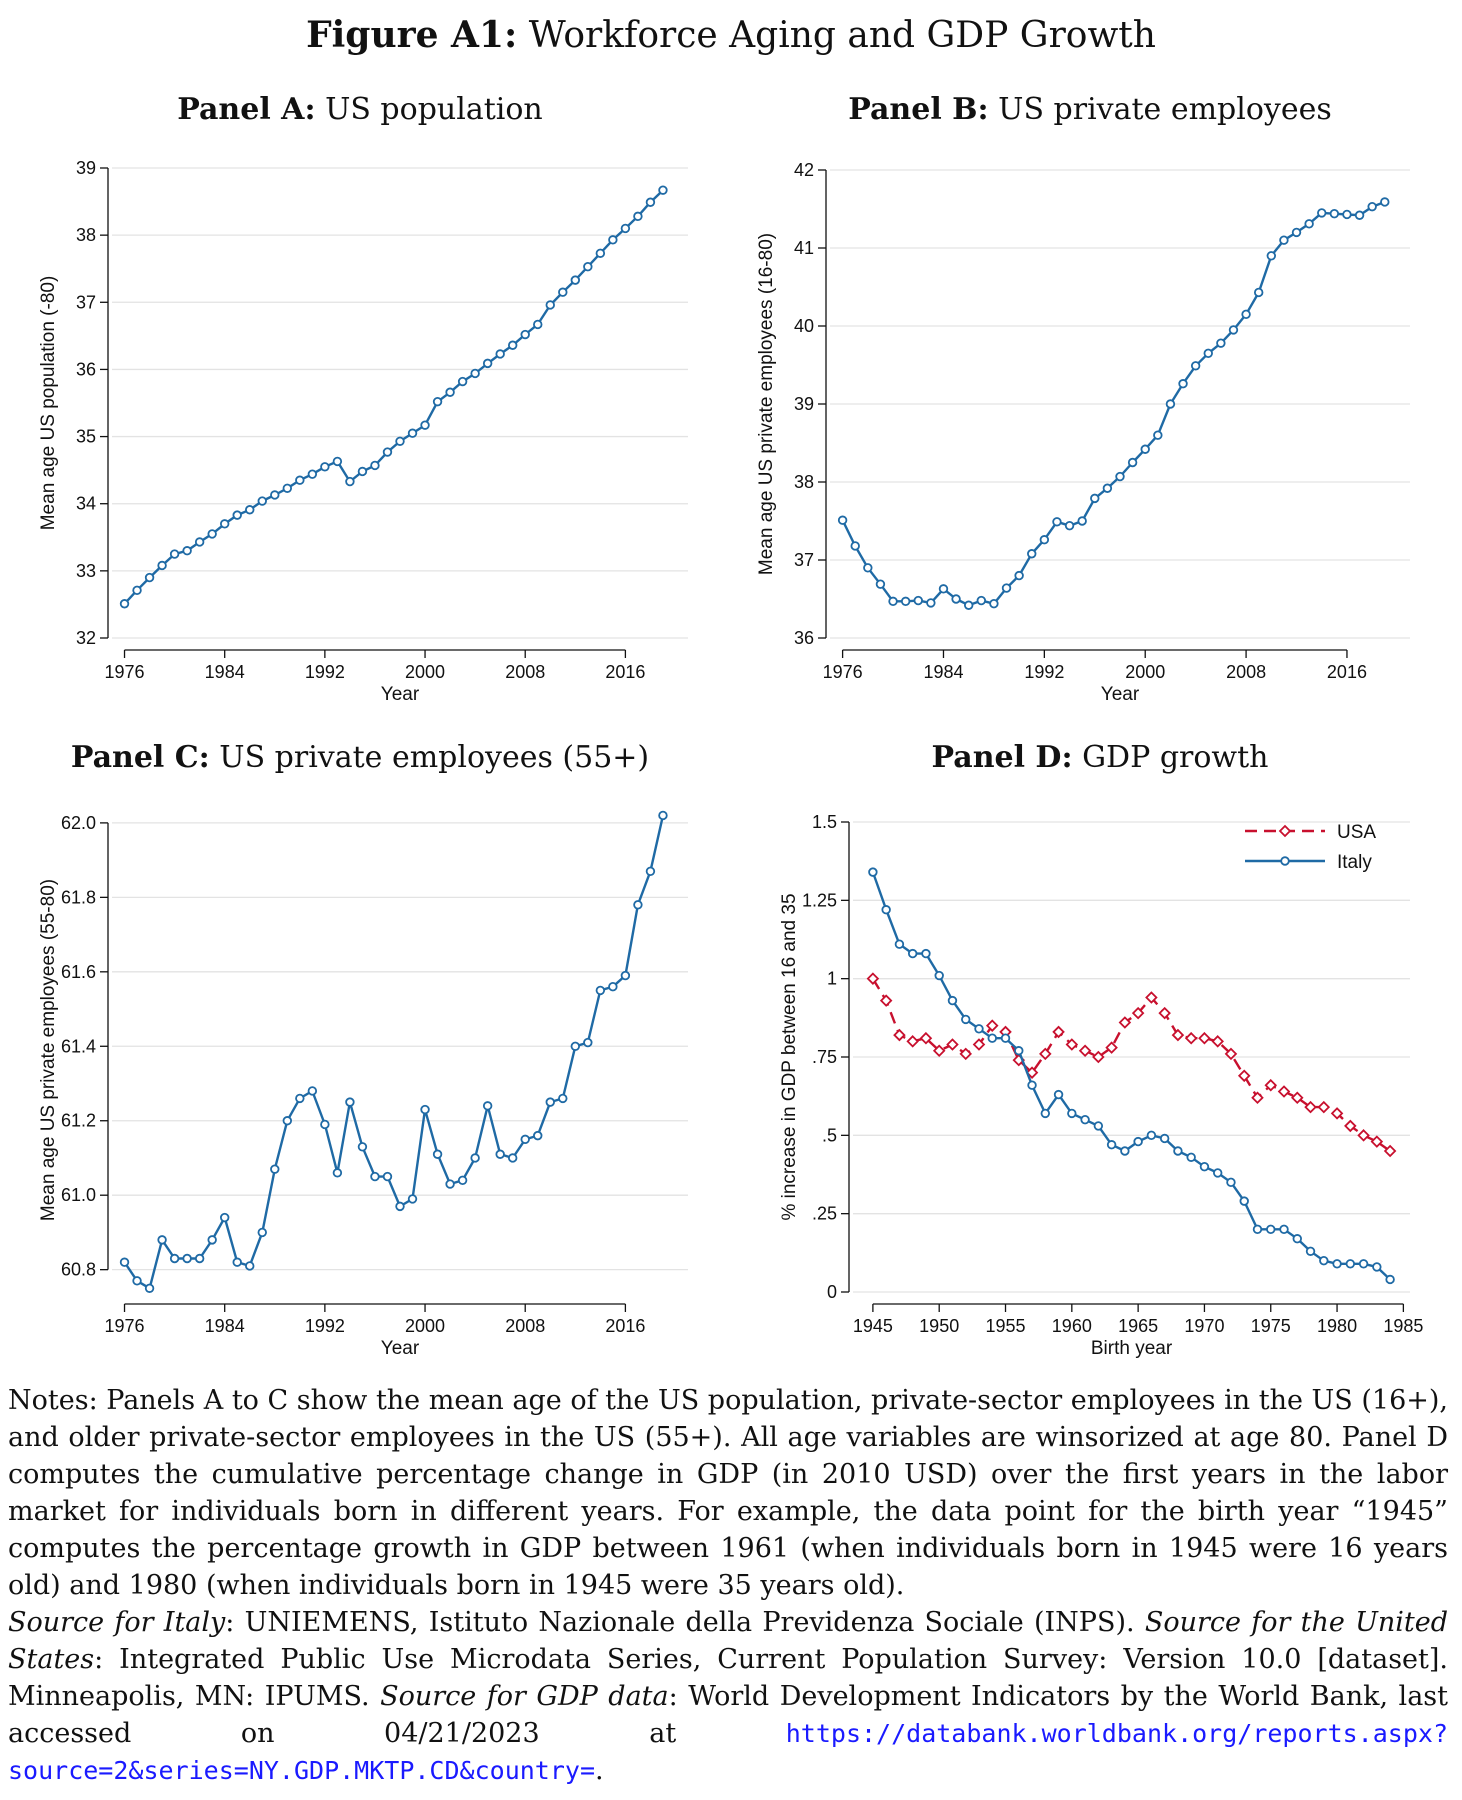  What do you see at coordinates (325, 1326) in the screenshot?
I see `x-tick-label: 1992` at bounding box center [325, 1326].